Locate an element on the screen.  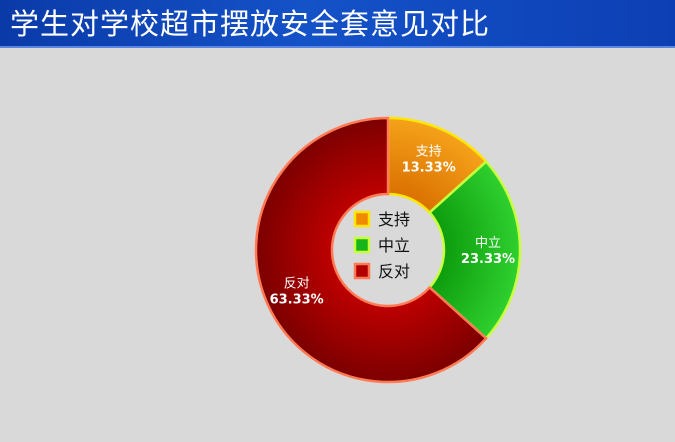
legend-label: 中立 is located at coordinates (394, 245).